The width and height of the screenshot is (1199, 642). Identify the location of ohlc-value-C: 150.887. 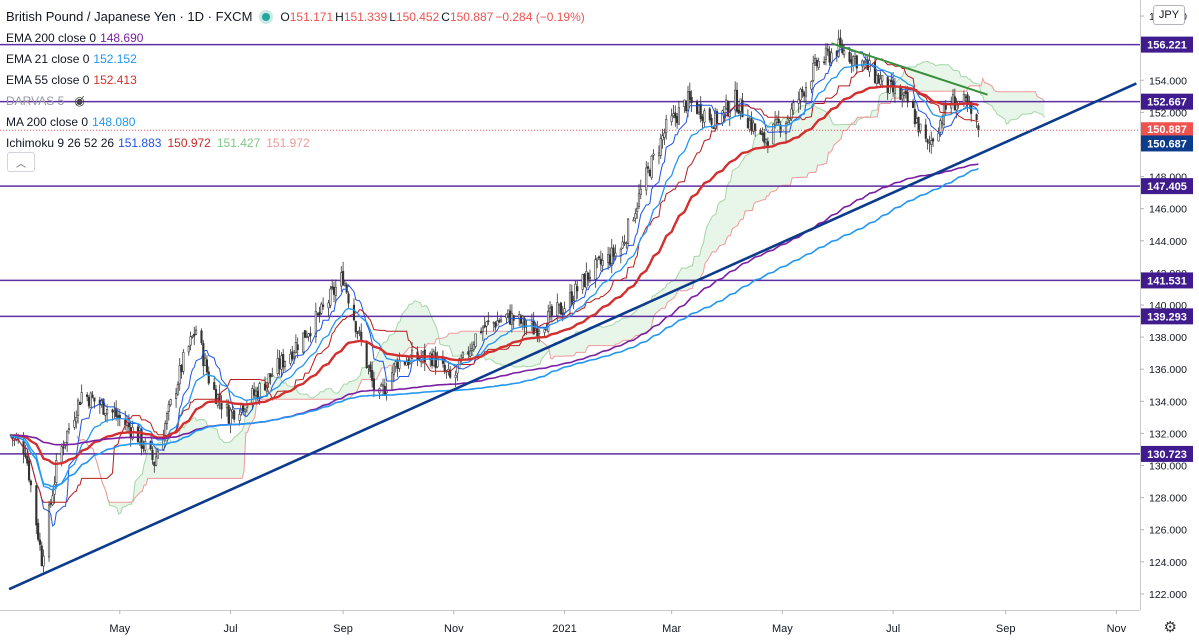
(471, 16).